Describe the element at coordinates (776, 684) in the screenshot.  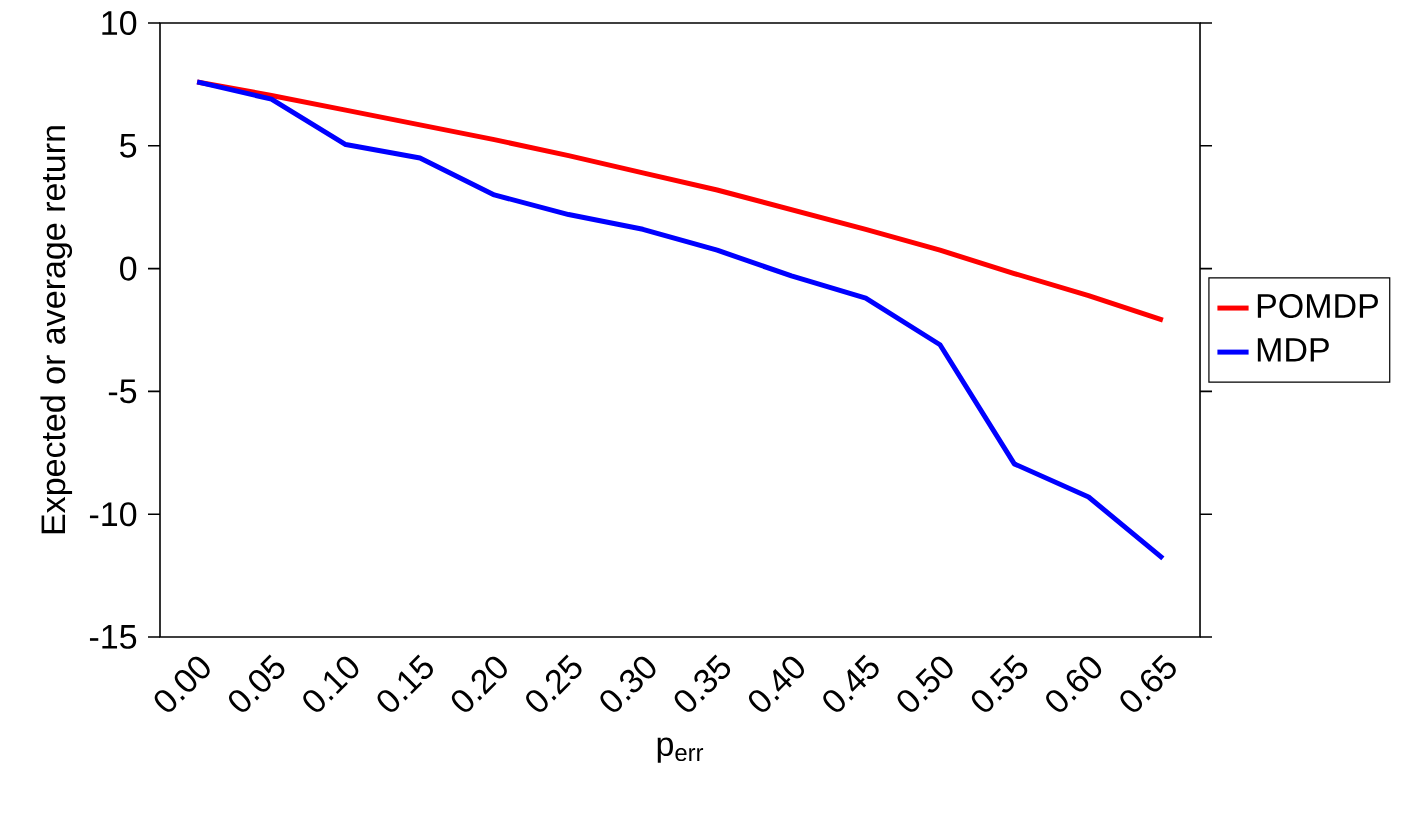
I see `x-tick-label: 0.40` at that location.